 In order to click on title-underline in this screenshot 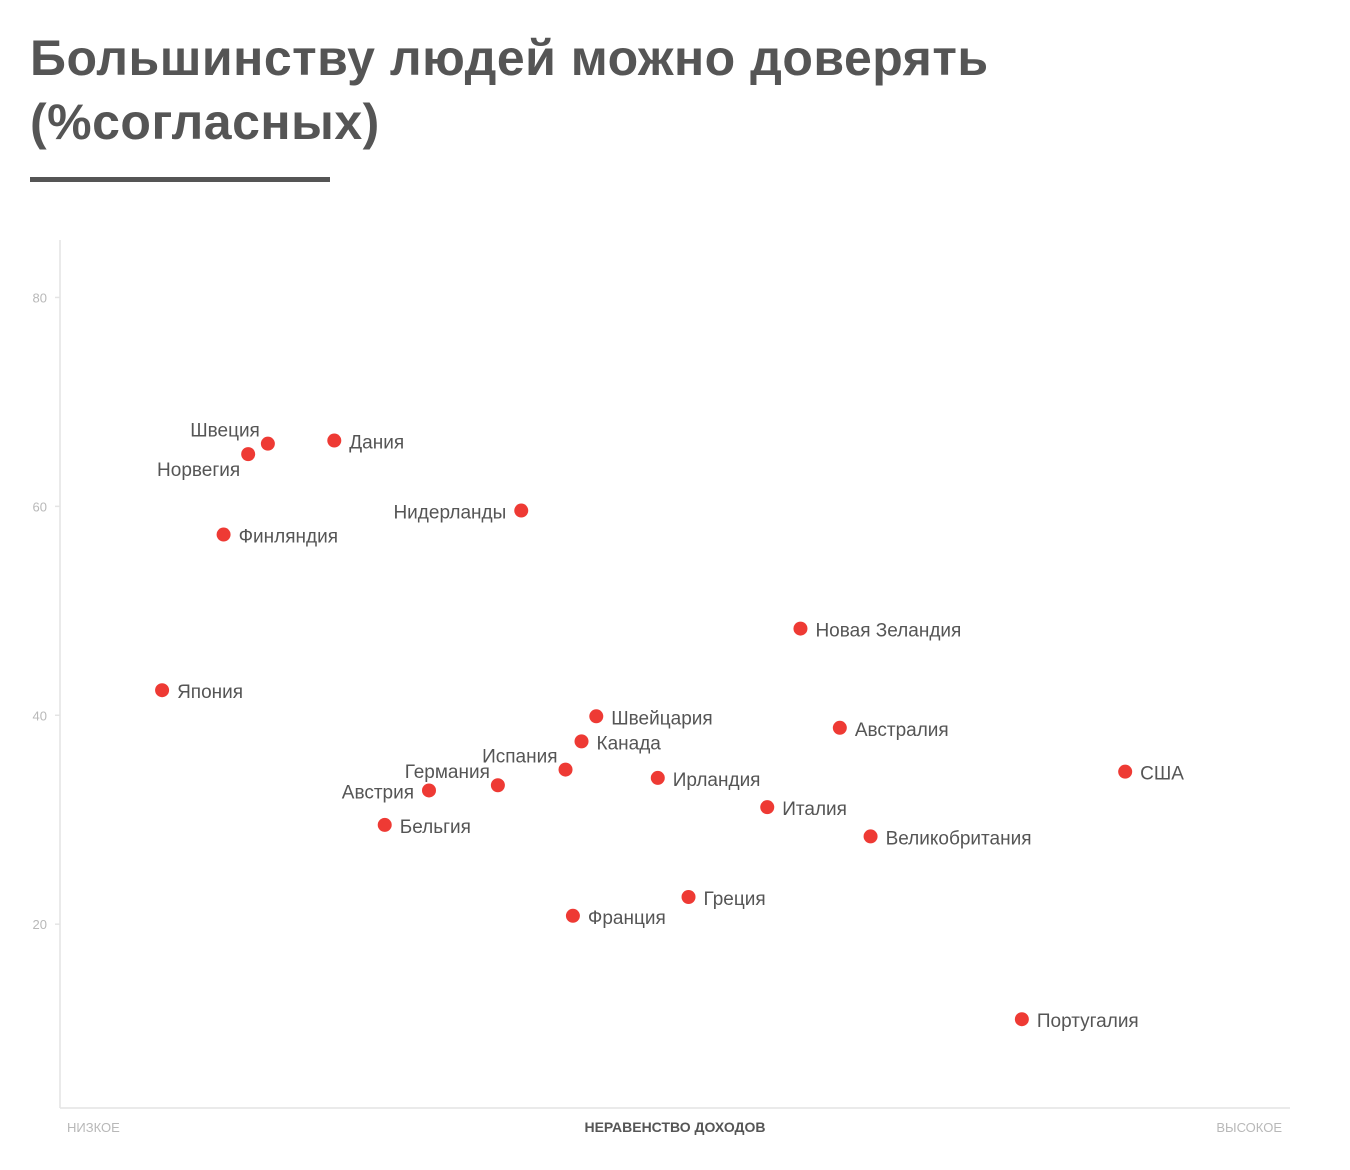, I will do `click(180, 179)`.